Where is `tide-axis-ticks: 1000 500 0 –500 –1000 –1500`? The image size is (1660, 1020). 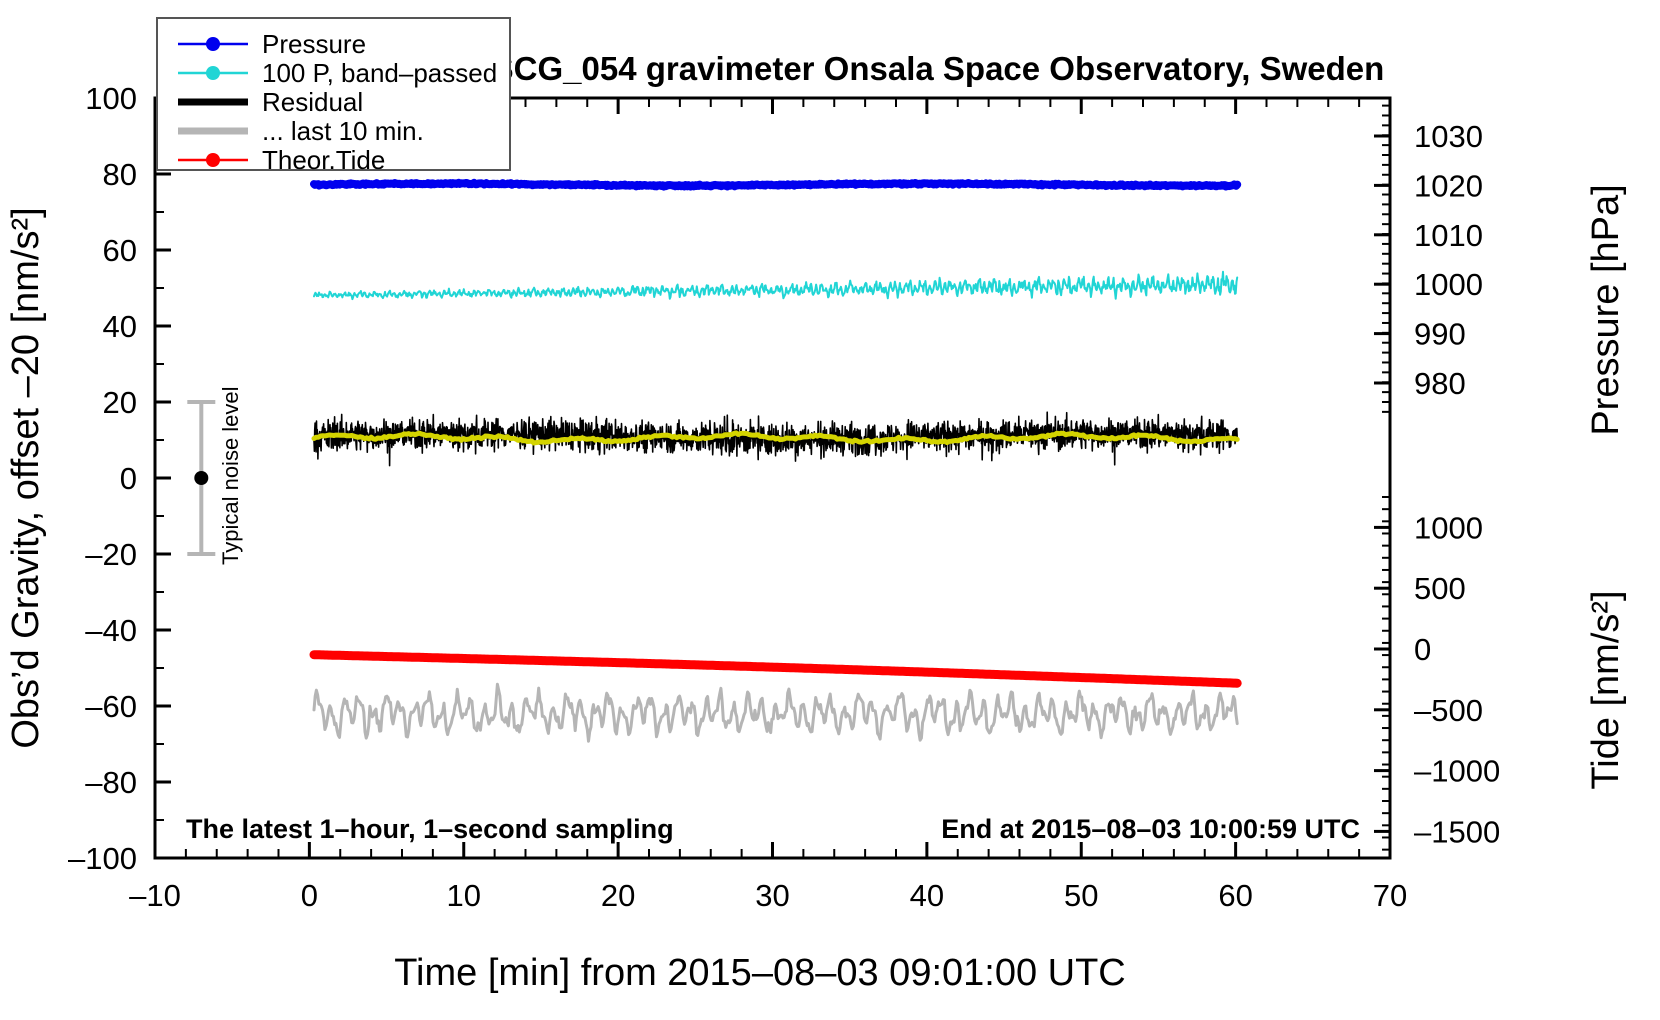
tide-axis-ticks: 1000 500 0 –500 –1000 –1500 is located at coordinates (1437, 673).